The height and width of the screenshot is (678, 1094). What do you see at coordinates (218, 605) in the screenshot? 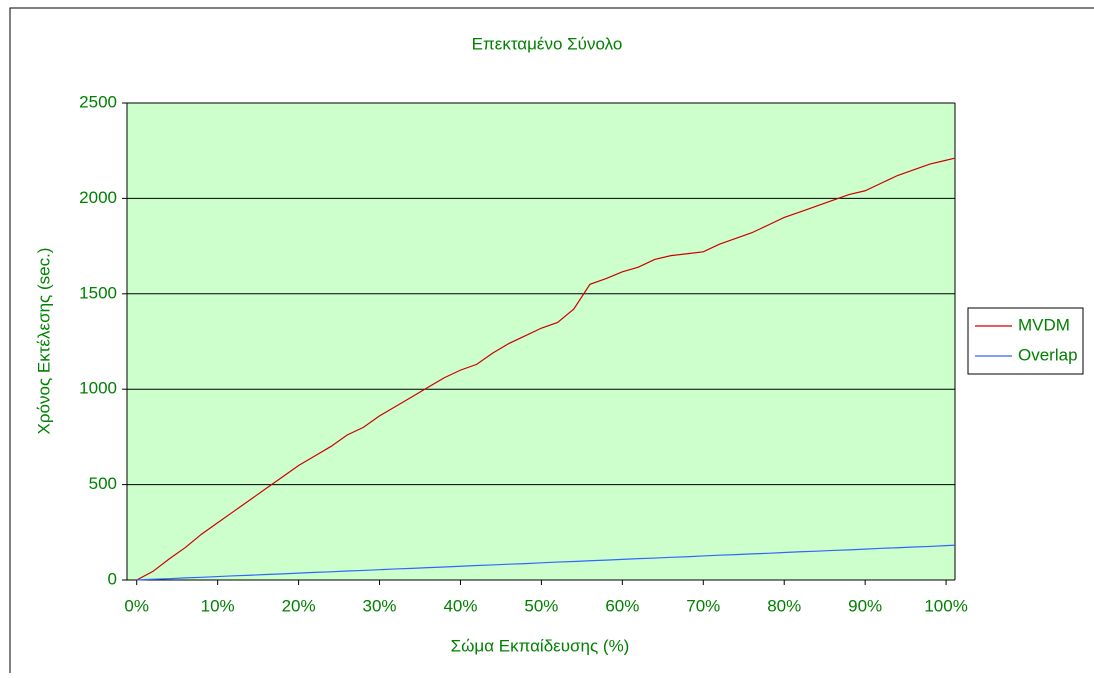
I see `x-tick-label: 10%` at bounding box center [218, 605].